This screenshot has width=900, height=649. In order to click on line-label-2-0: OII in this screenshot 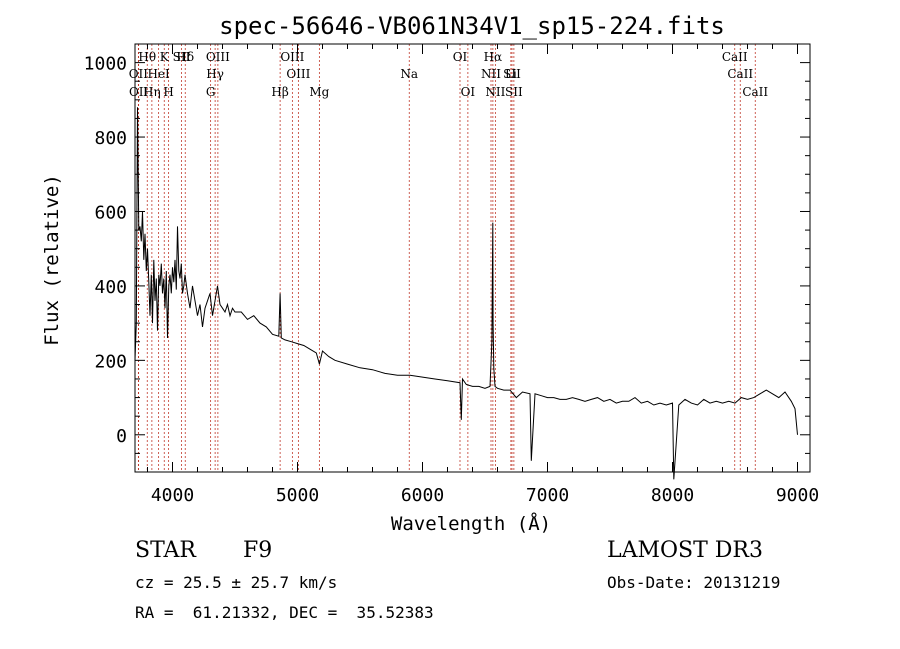, I will do `click(139, 92)`.